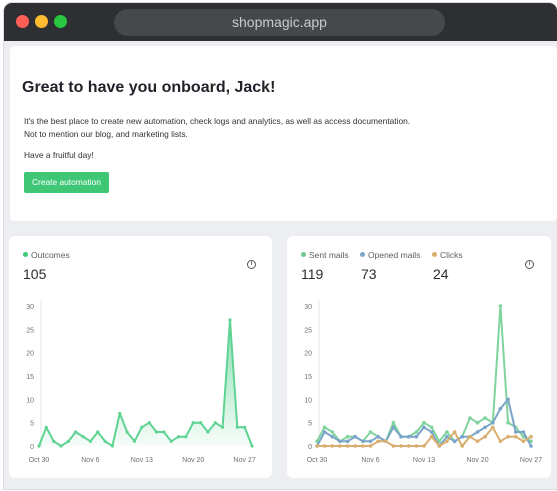 Image resolution: width=557 pixels, height=491 pixels. I want to click on outcomes-total: 105, so click(35, 274).